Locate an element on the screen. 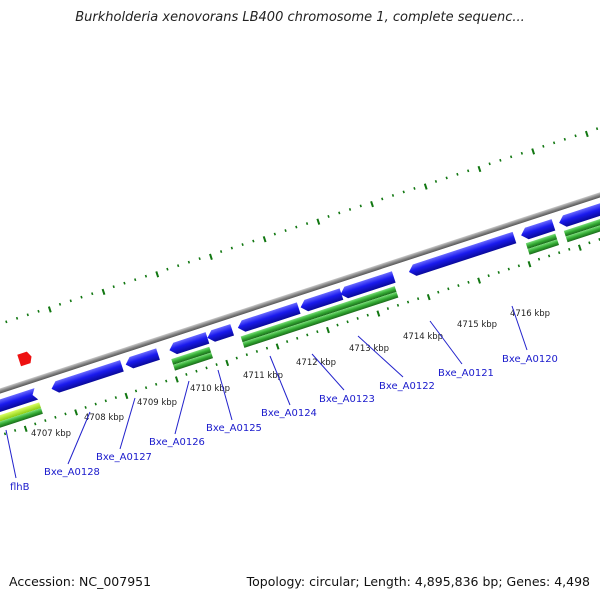  scale-label: 4714 kbp is located at coordinates (423, 337).